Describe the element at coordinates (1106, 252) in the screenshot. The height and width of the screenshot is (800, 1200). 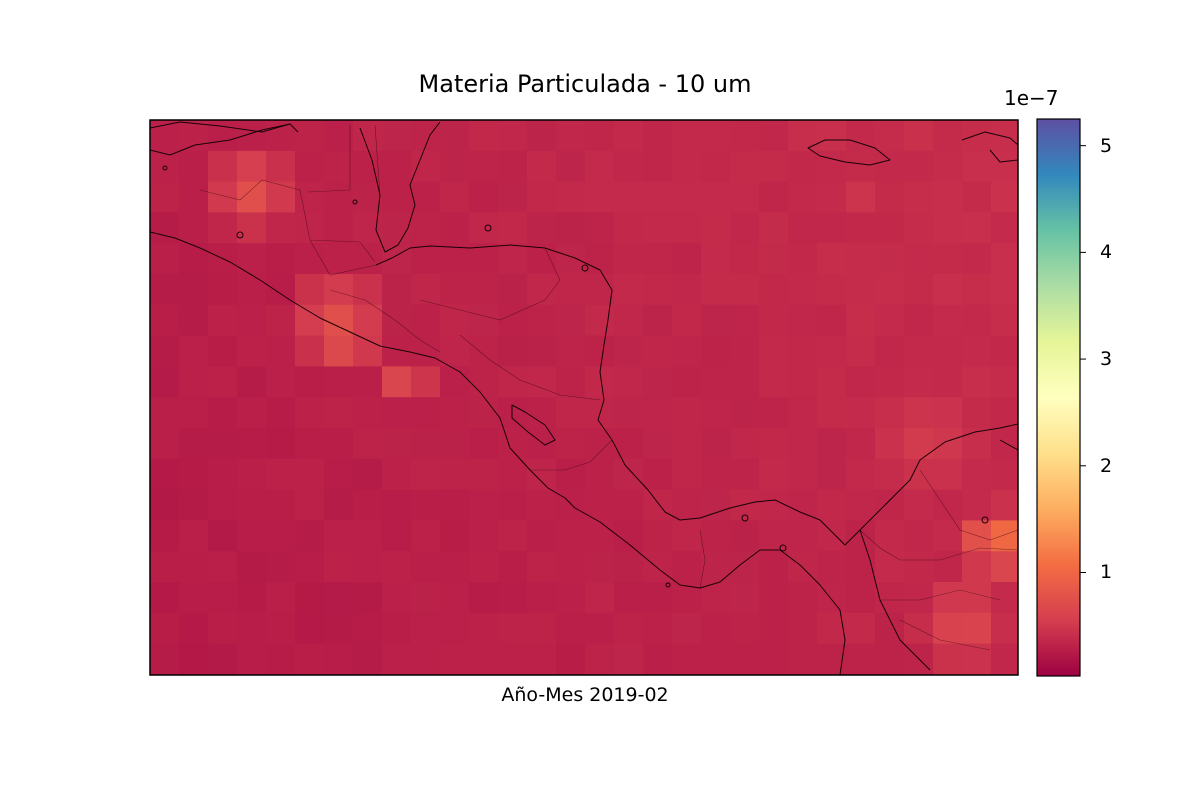
I see `colorbar-tick-label: 4` at that location.